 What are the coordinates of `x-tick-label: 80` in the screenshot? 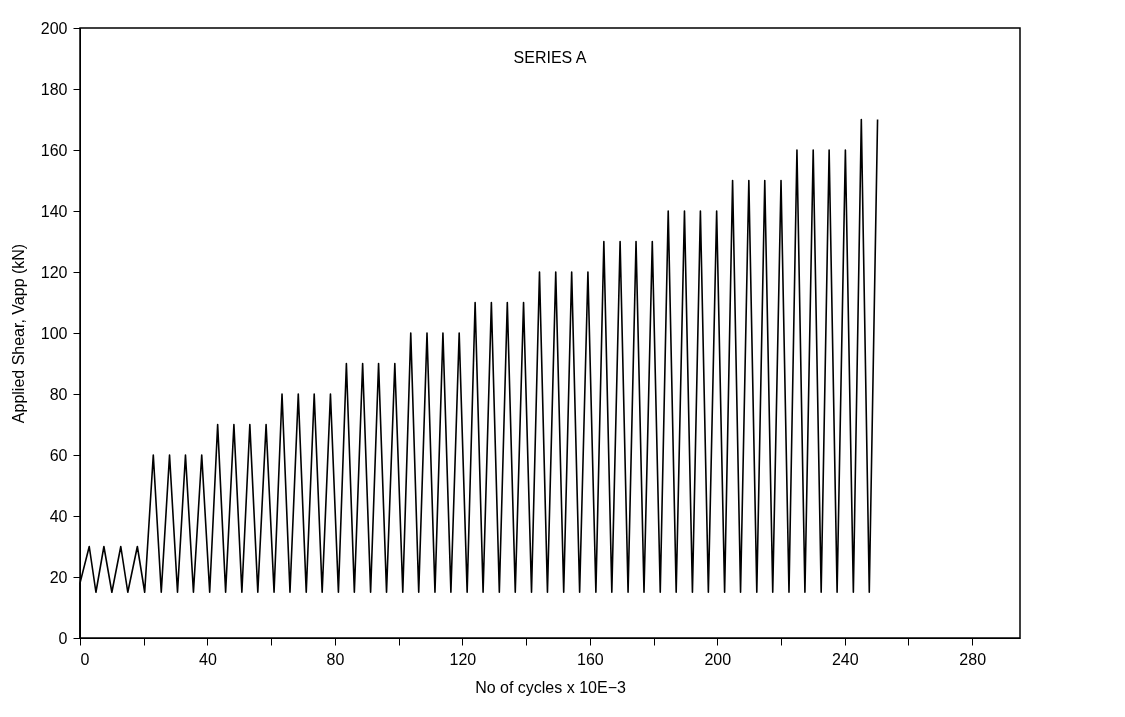 It's located at (335, 659).